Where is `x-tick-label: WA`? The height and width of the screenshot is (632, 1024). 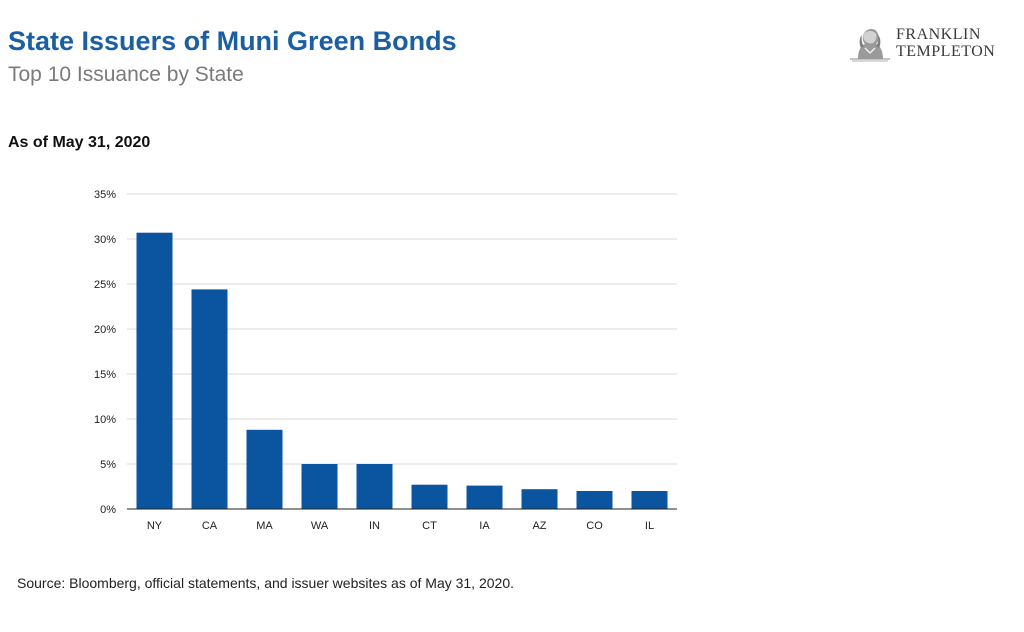
x-tick-label: WA is located at coordinates (320, 526).